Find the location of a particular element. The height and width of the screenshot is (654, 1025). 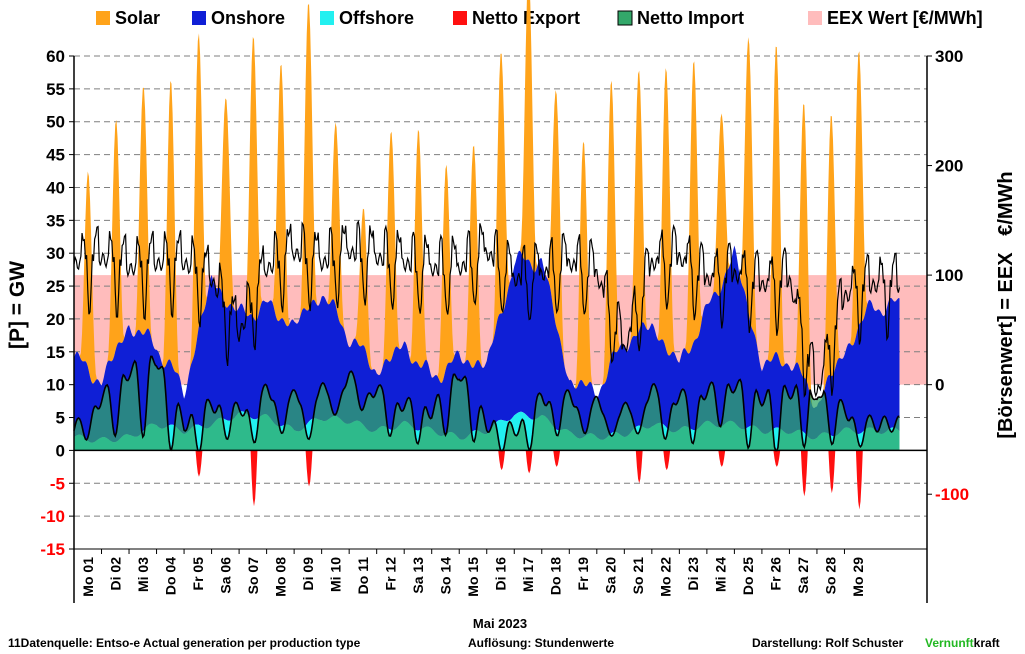

x-tick-label: Mo 15 is located at coordinates (473, 577).